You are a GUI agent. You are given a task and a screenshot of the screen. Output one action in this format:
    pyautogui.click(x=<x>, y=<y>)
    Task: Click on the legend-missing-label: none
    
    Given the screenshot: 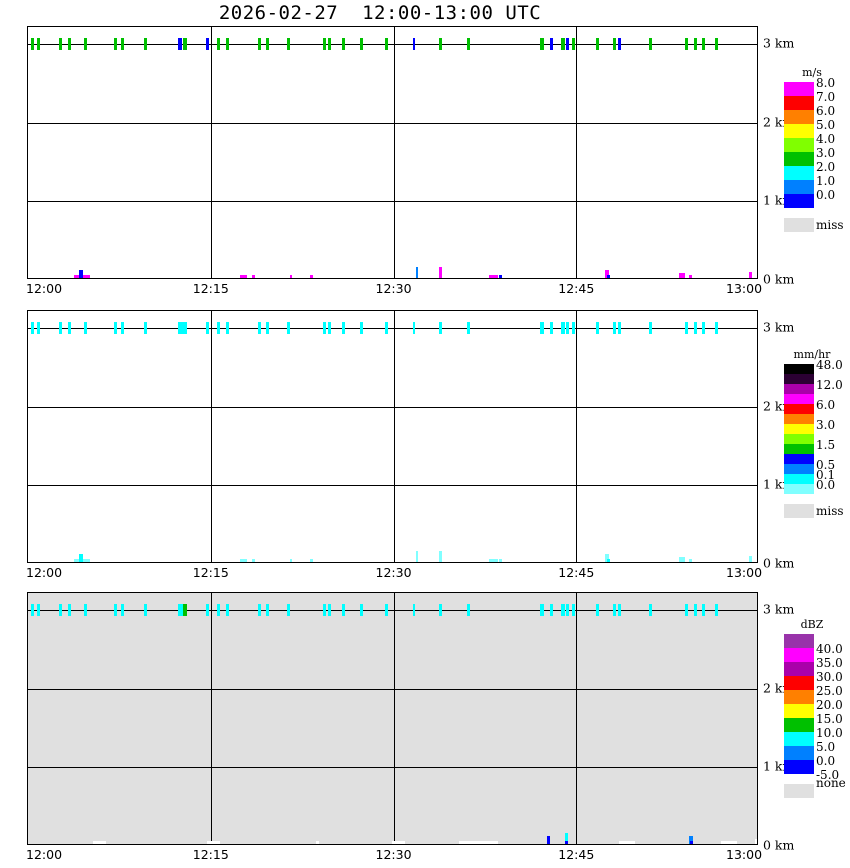 What is the action you would take?
    pyautogui.click(x=831, y=783)
    